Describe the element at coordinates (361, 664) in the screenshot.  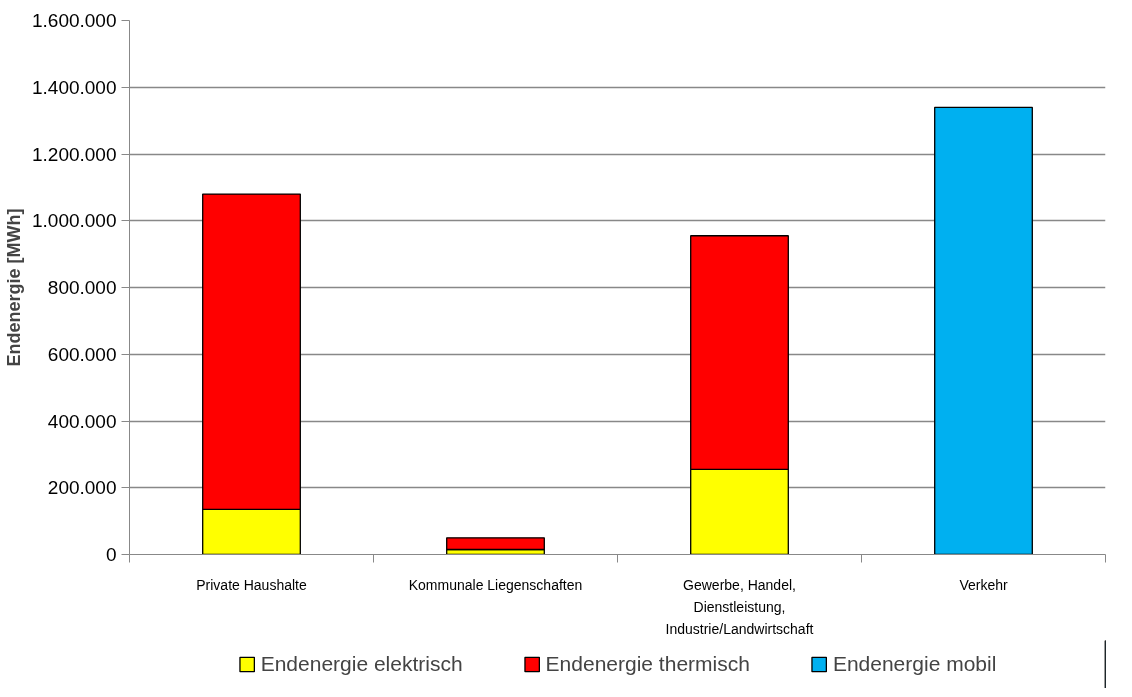
I see `legend-label: Endenergie elektrisch` at that location.